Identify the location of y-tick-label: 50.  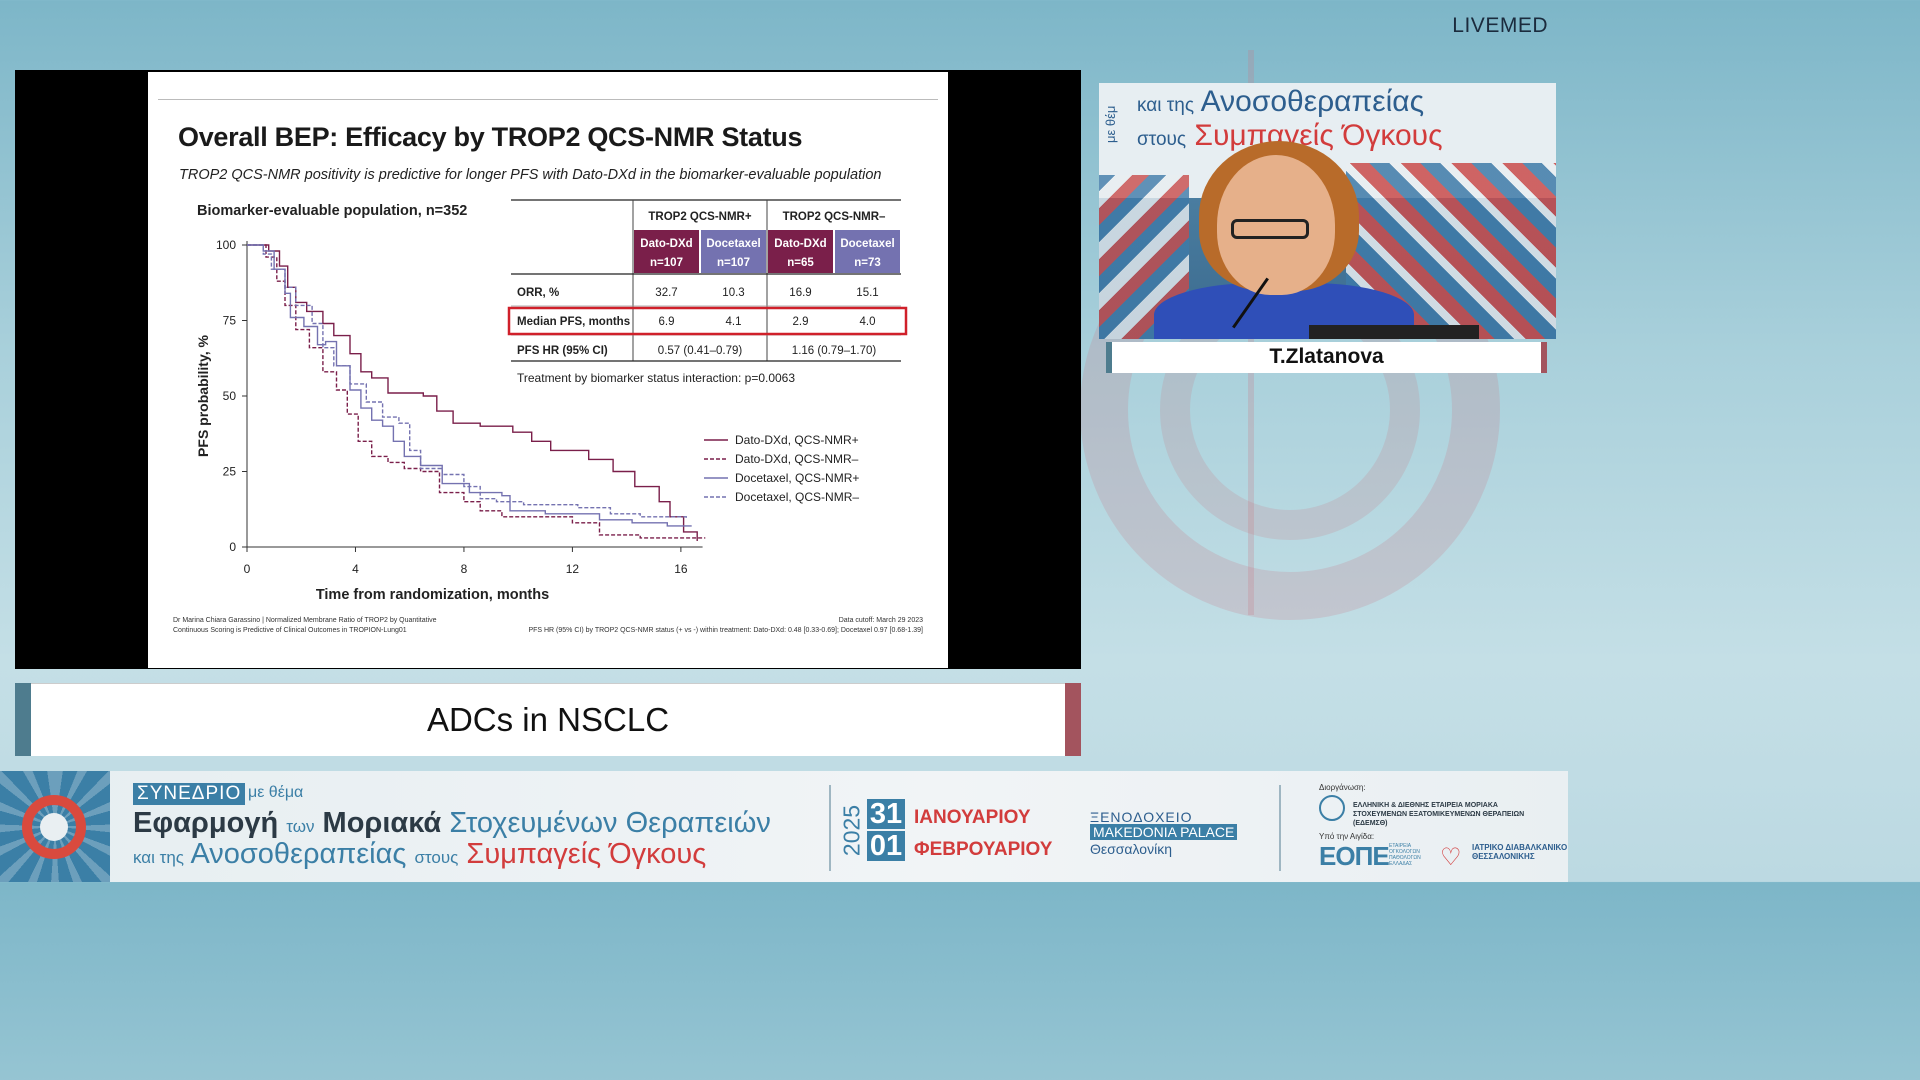
(230, 396).